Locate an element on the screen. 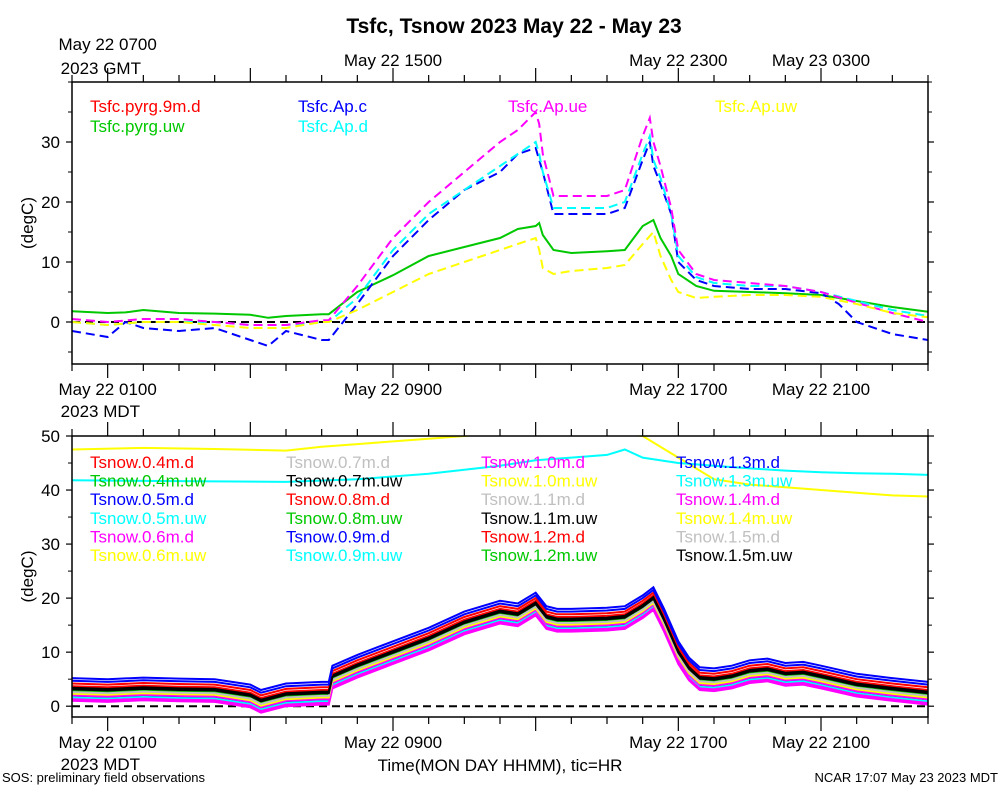 Image resolution: width=1000 pixels, height=800 pixels. legend-entry: Tsnow.0.9m.d is located at coordinates (338, 536).